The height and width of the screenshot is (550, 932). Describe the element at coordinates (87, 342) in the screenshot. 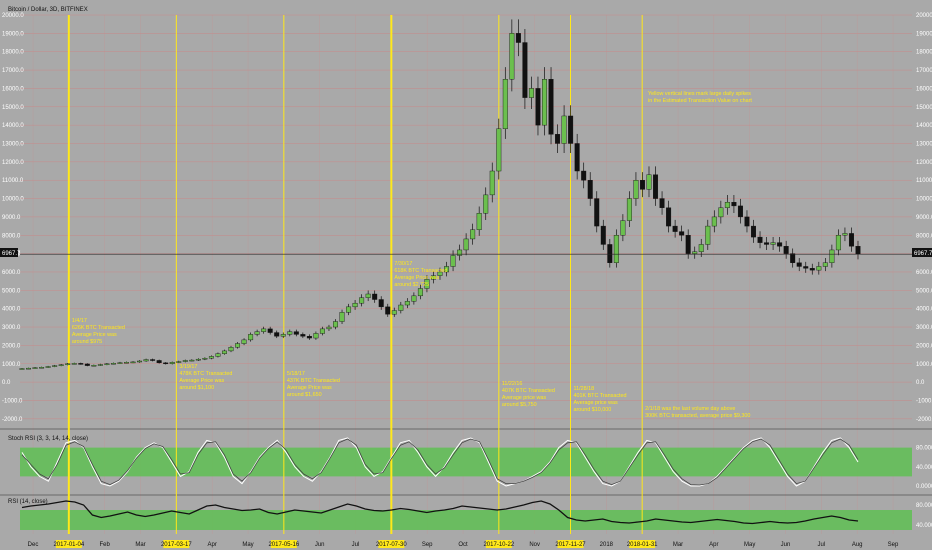

I see `marker-annotation-line: around $975` at that location.